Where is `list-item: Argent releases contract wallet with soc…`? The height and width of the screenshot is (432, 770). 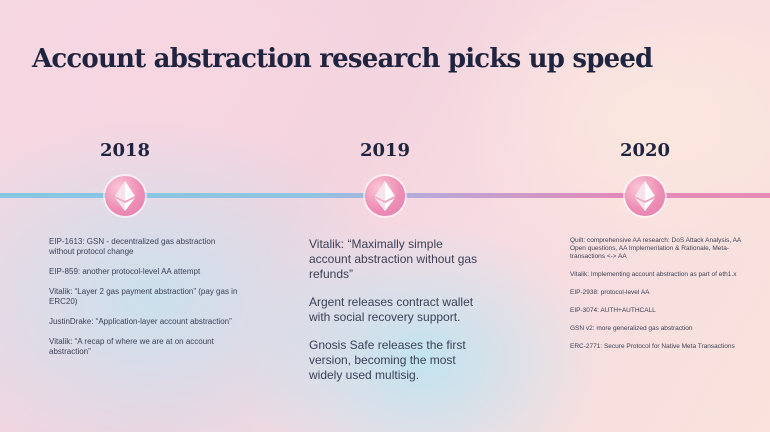 list-item: Argent releases contract wallet with soc… is located at coordinates (391, 309).